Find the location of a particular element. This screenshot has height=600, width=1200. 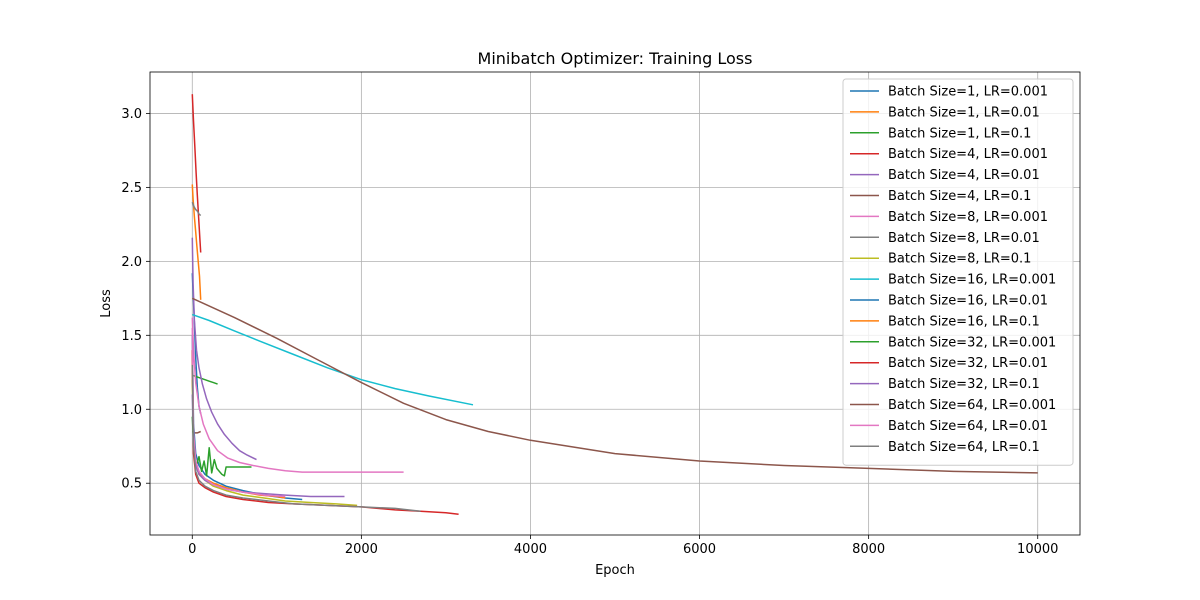

x-tick-label: 6000 is located at coordinates (699, 549).